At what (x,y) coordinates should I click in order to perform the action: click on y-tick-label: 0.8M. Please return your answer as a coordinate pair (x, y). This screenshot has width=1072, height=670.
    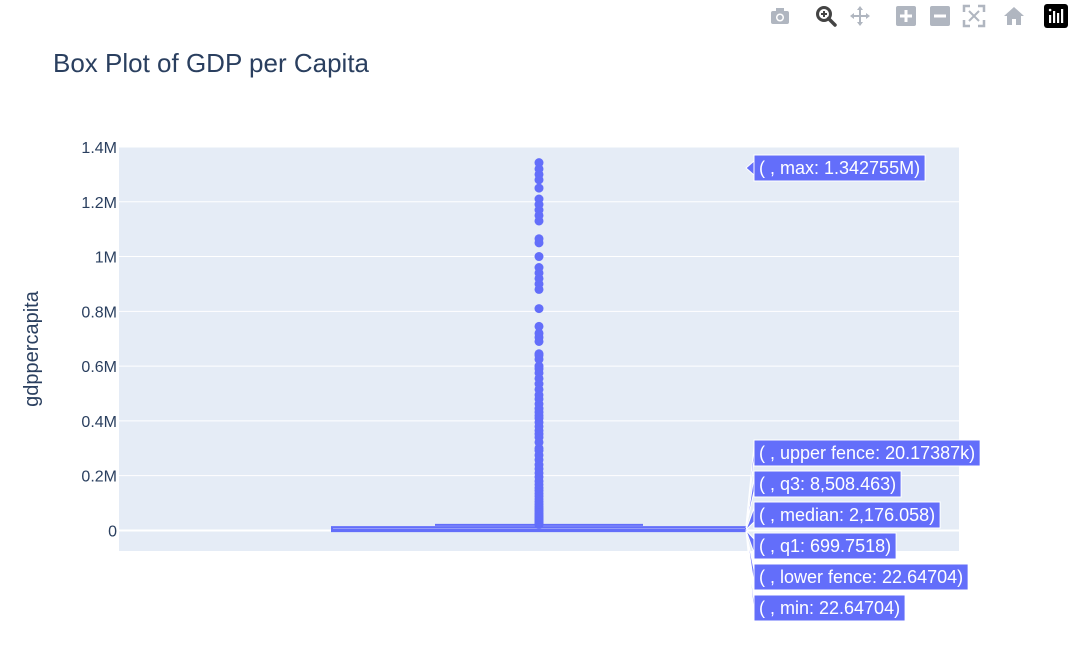
    Looking at the image, I should click on (99, 312).